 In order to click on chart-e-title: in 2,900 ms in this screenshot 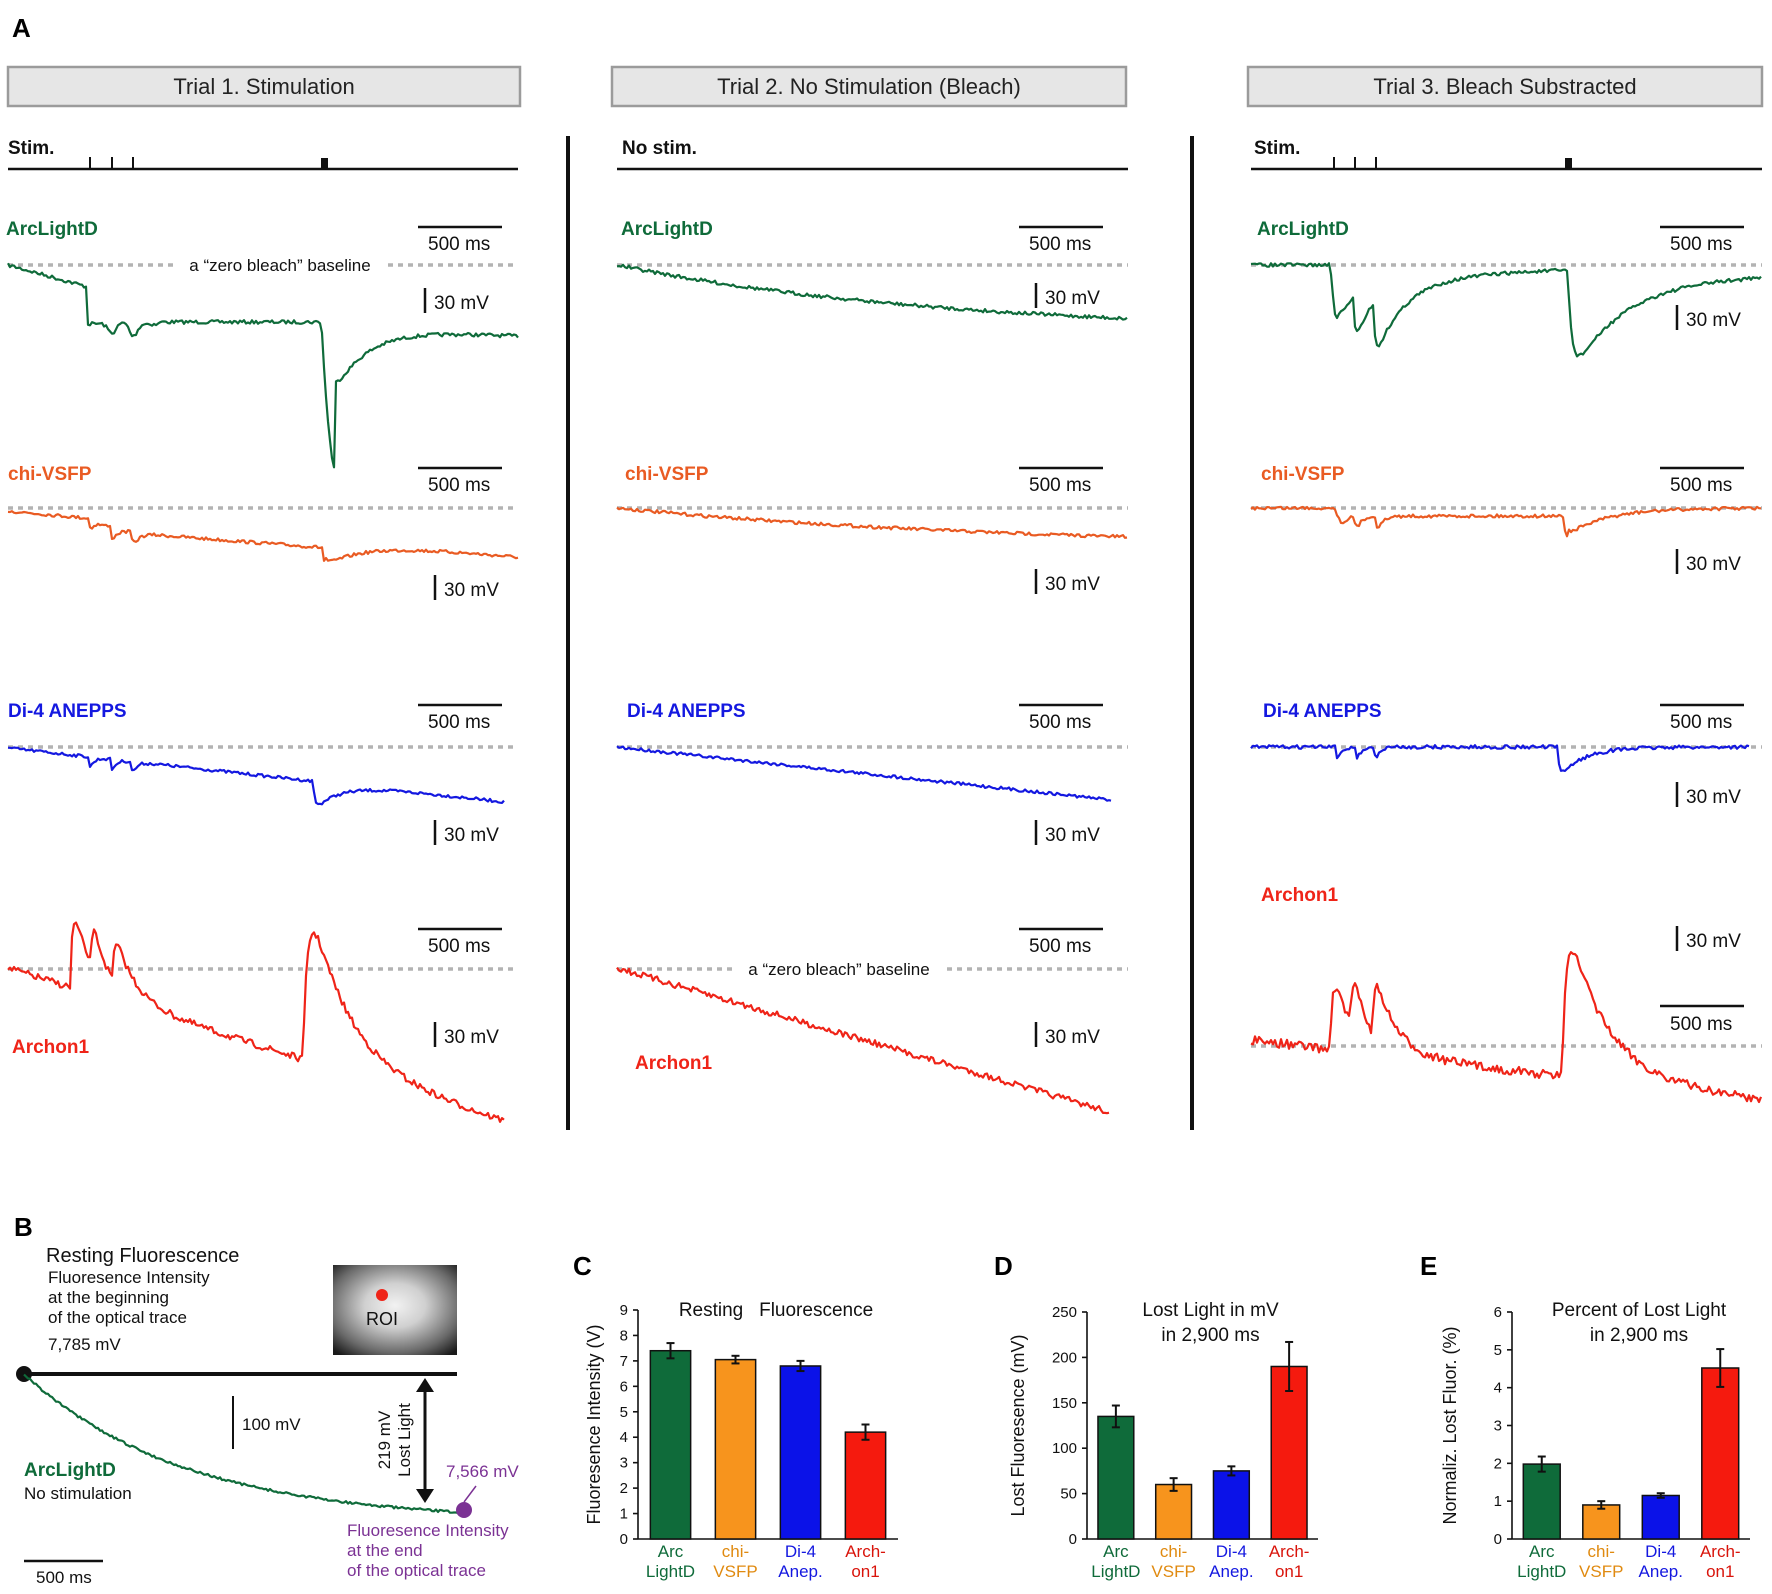, I will do `click(1639, 1335)`.